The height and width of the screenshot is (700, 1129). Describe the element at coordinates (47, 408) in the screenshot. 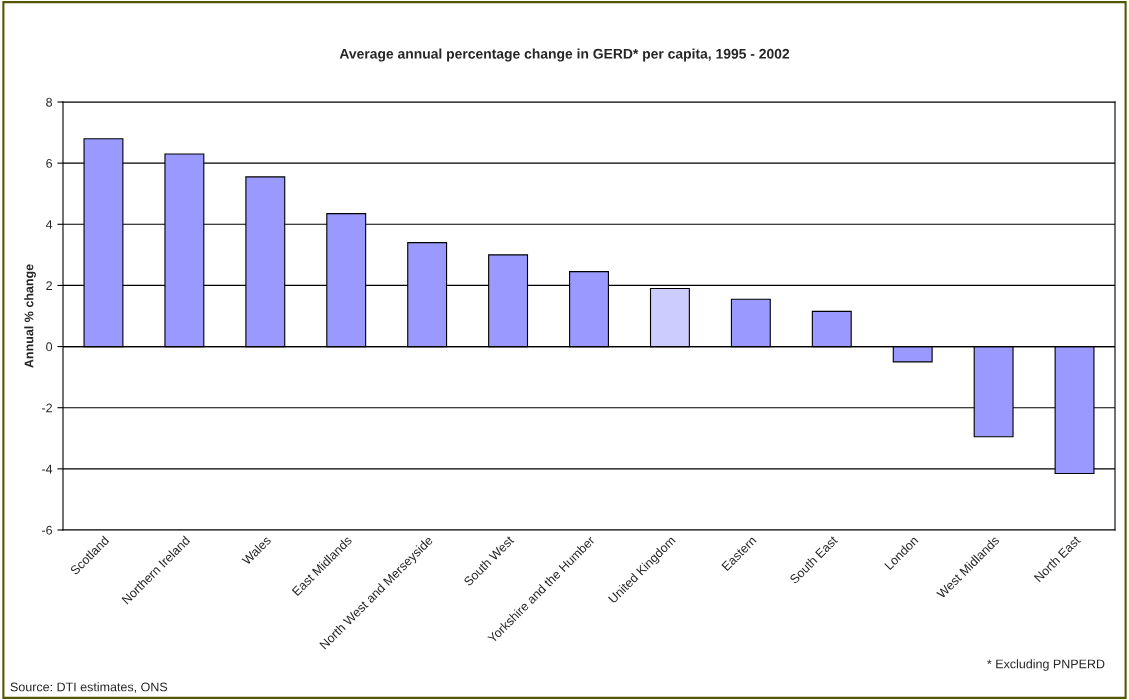

I see `y-tick-label: -2` at that location.